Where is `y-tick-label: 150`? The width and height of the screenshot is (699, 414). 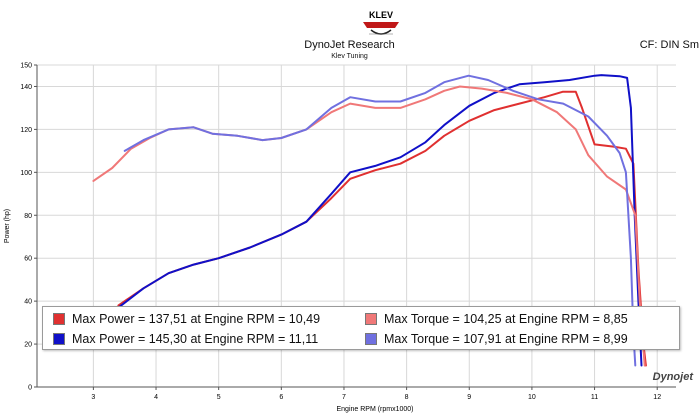 y-tick-label: 150 is located at coordinates (26, 66).